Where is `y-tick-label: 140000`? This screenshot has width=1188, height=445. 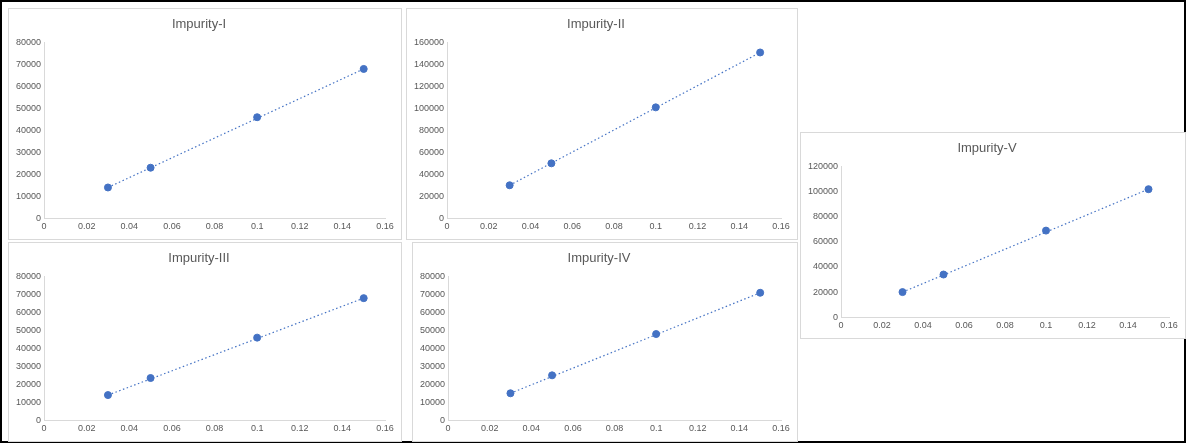
y-tick-label: 140000 is located at coordinates (429, 64).